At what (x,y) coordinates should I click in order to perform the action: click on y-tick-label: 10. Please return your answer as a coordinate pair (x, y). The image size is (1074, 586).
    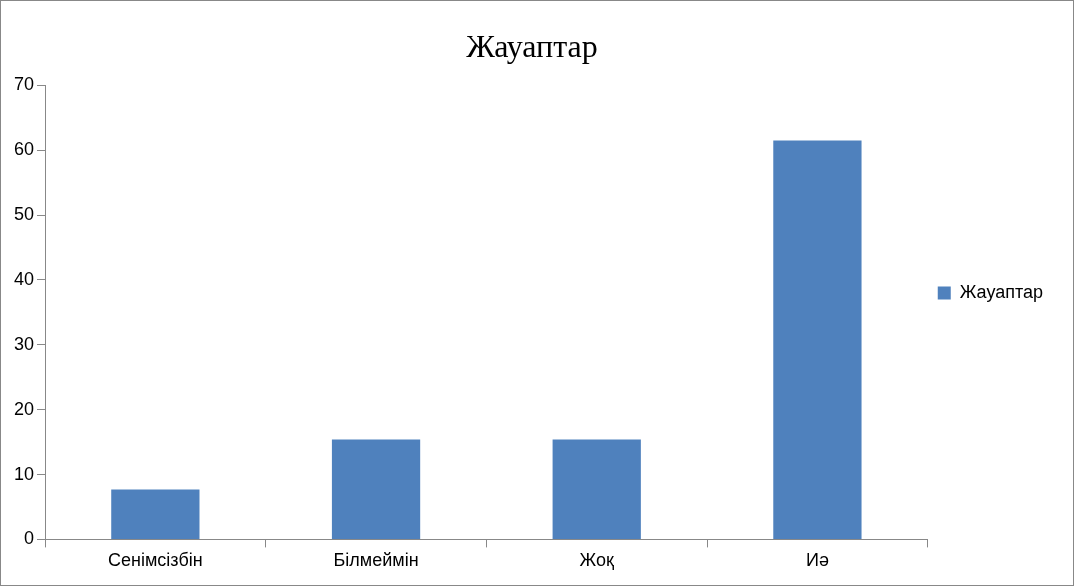
    Looking at the image, I should click on (24, 473).